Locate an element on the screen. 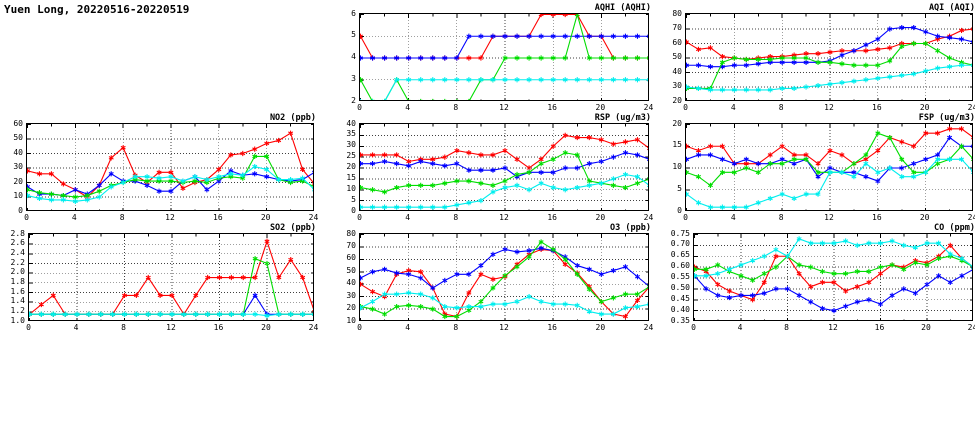 Image resolution: width=975 pixels, height=447 pixels. y-tick-label: 2.8 is located at coordinates (17, 233).